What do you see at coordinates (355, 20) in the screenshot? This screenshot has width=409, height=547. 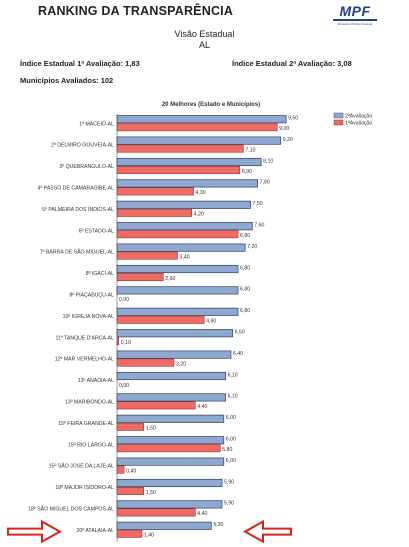 I see `logo-bar` at bounding box center [355, 20].